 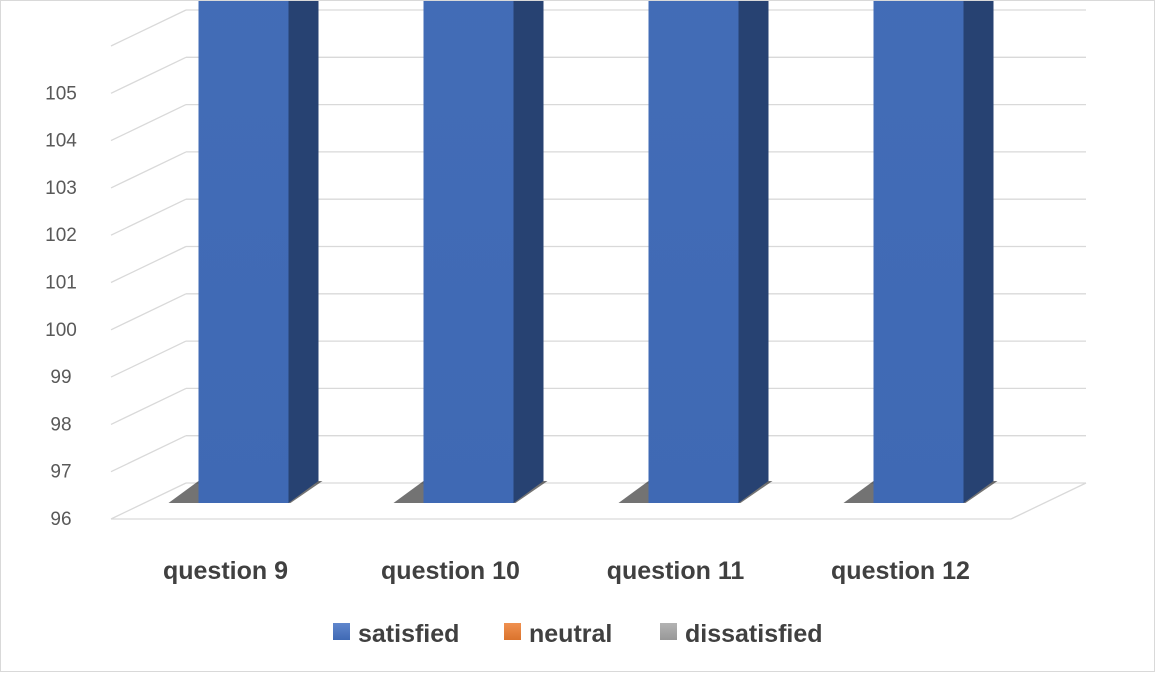 I want to click on legend-label: satisfied, so click(x=408, y=634).